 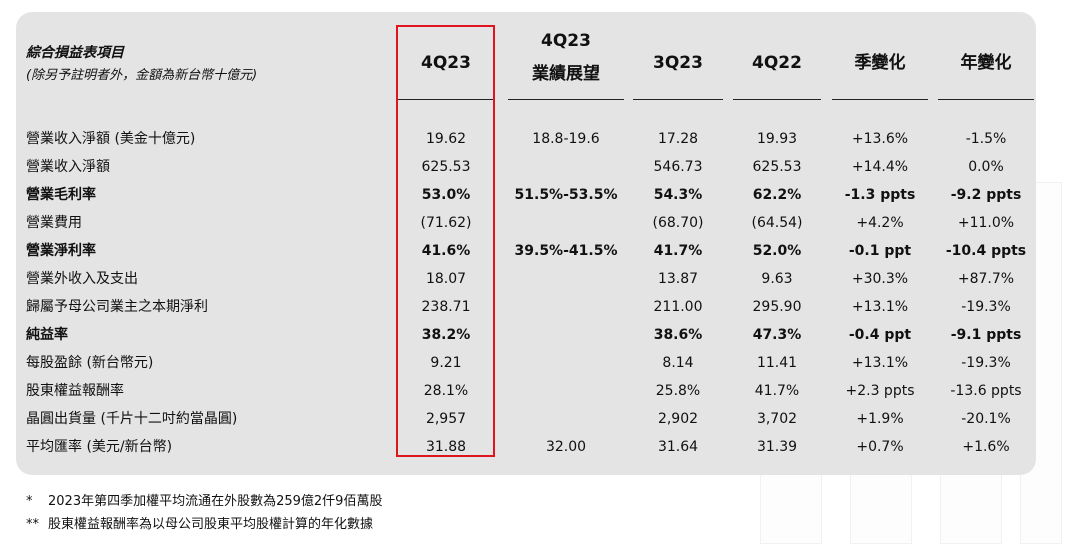 I want to click on header-4q22: 4Q22, so click(x=777, y=63).